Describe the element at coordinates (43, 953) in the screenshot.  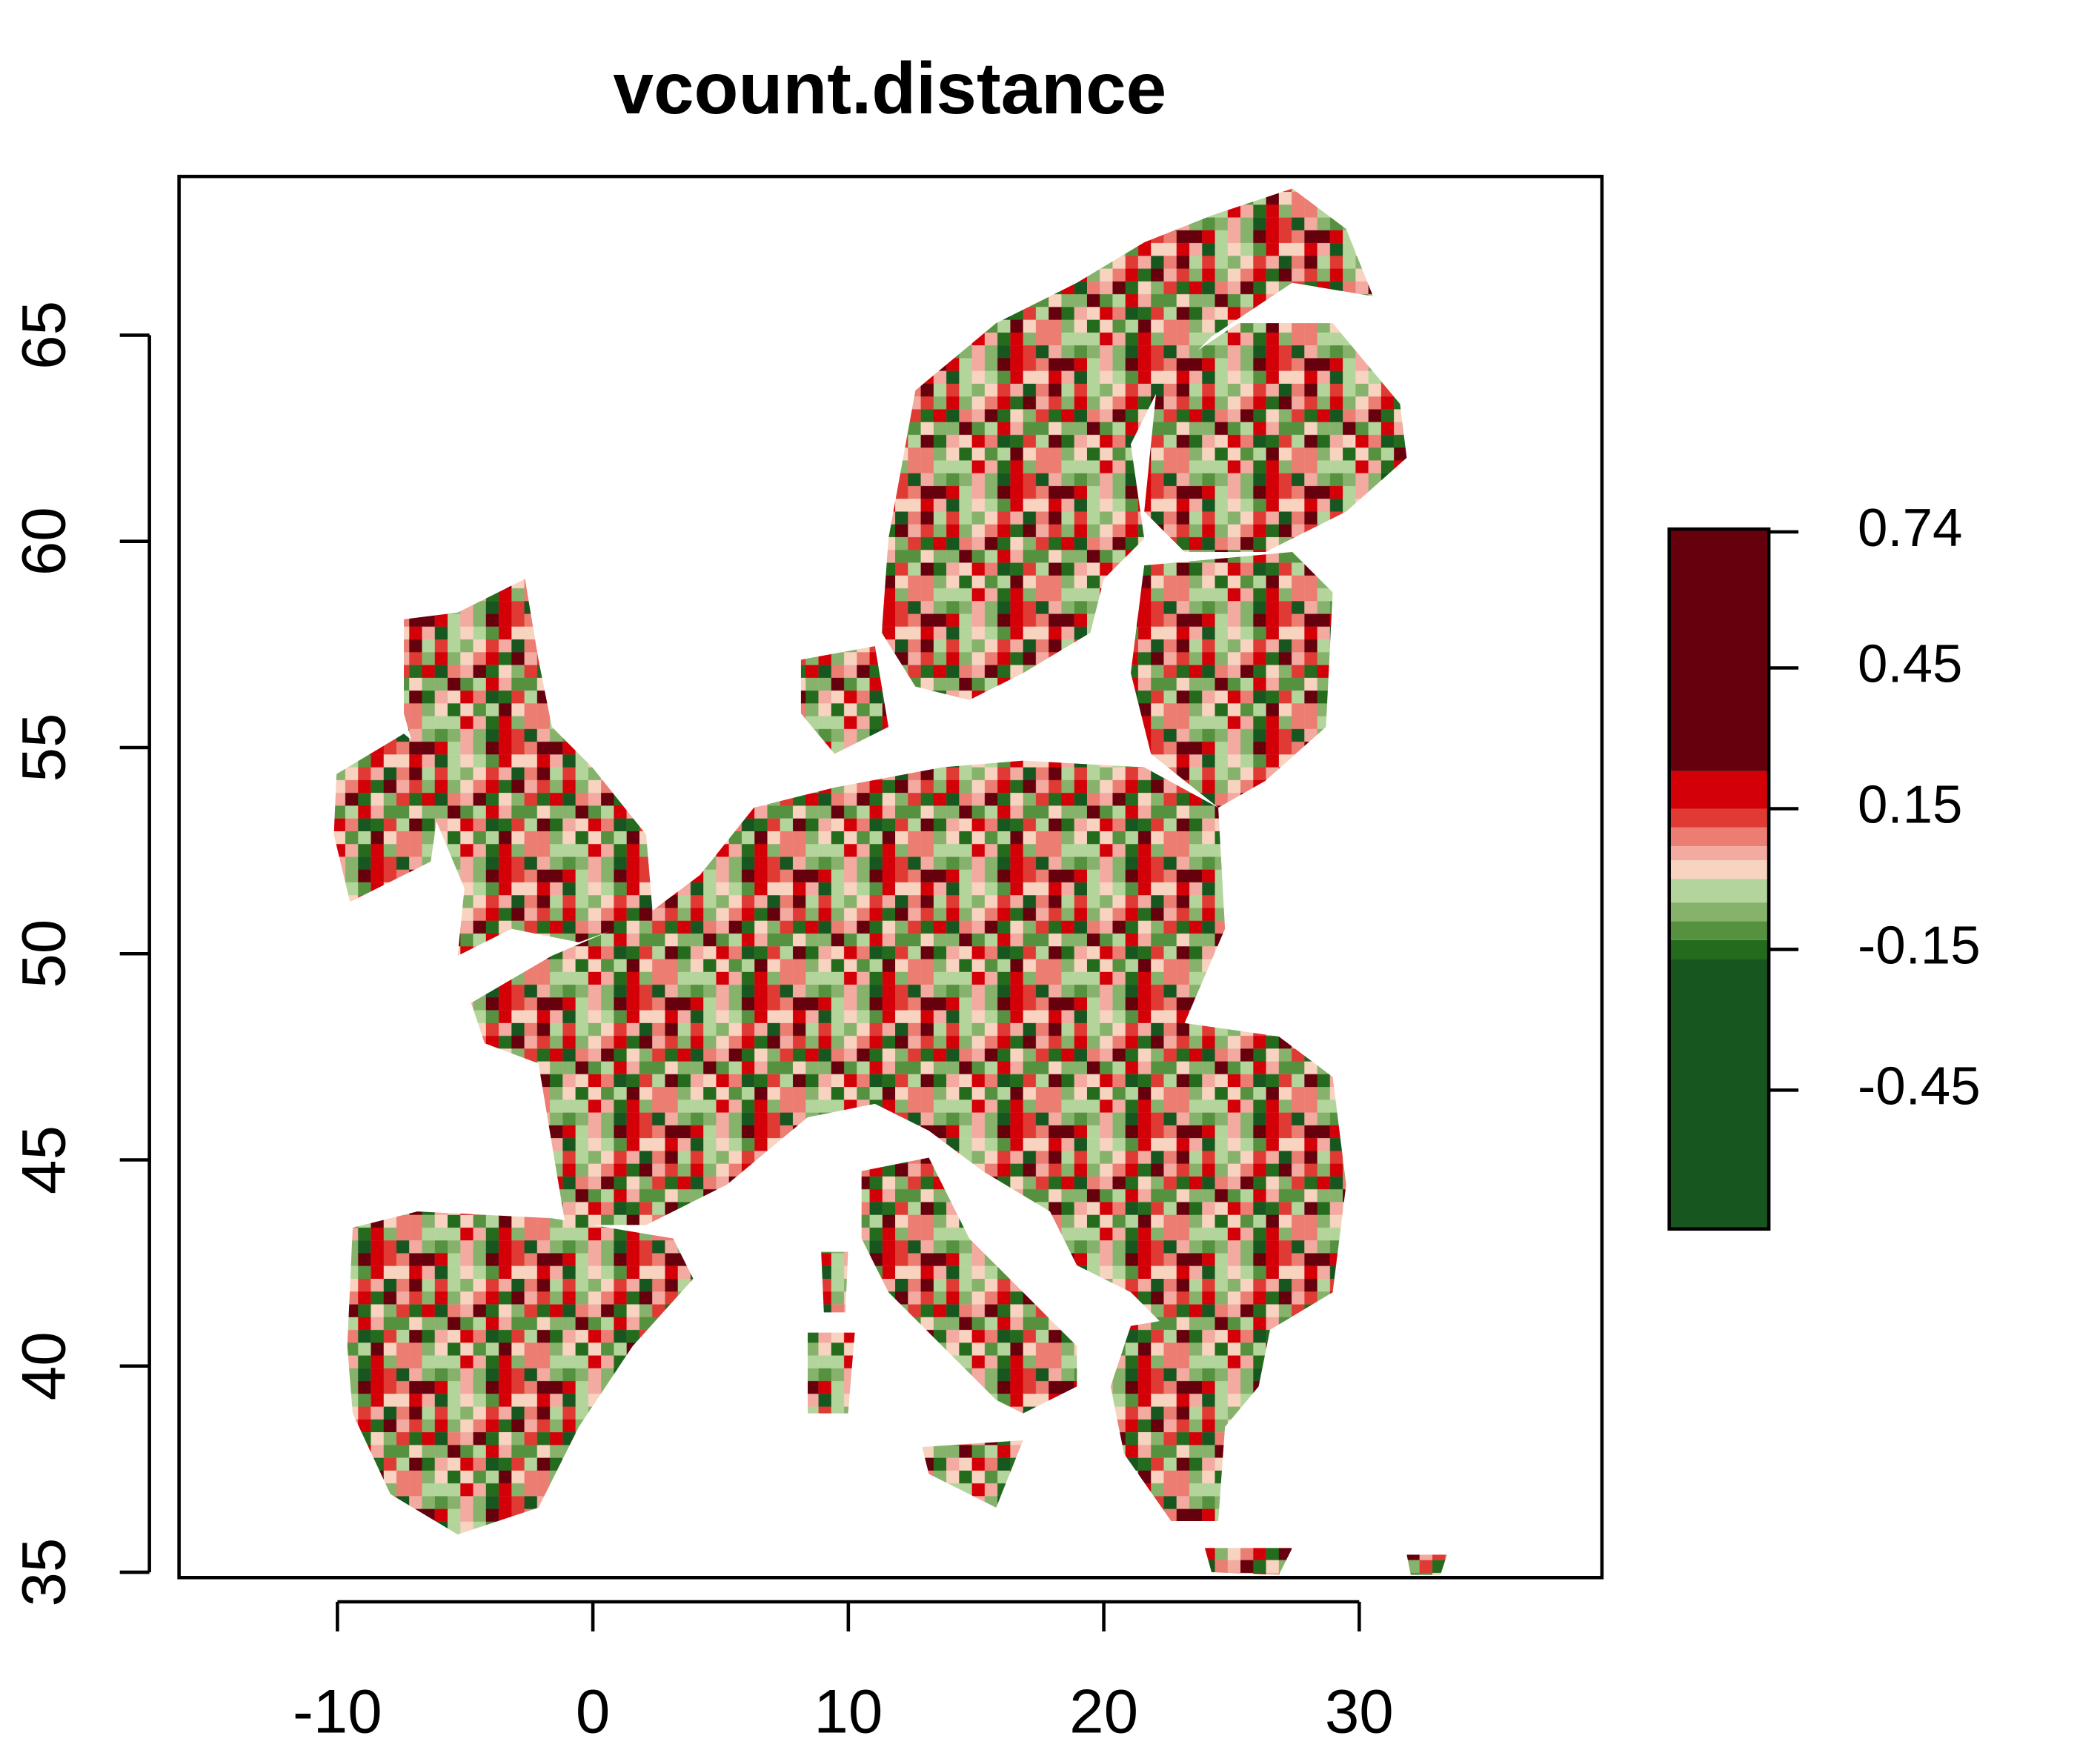
I see `y-tick-label: 50` at that location.